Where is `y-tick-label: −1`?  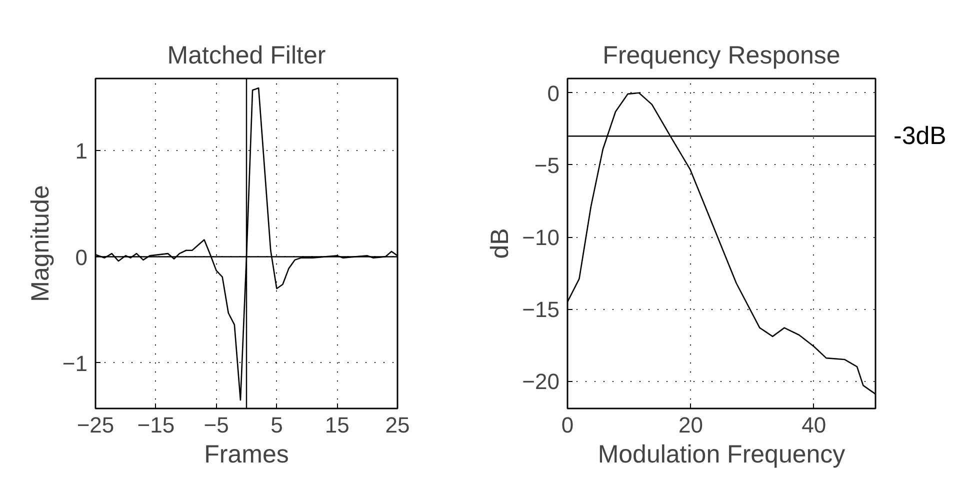 y-tick-label: −1 is located at coordinates (75, 363).